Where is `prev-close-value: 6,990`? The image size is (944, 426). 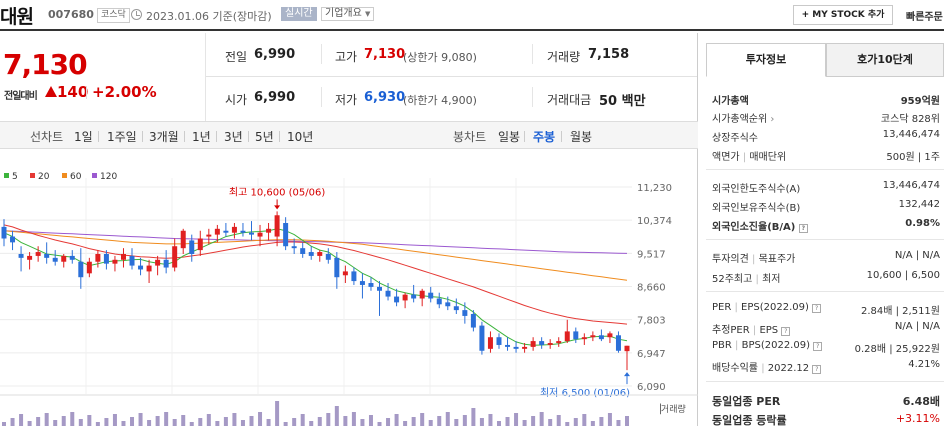 prev-close-value: 6,990 is located at coordinates (275, 54).